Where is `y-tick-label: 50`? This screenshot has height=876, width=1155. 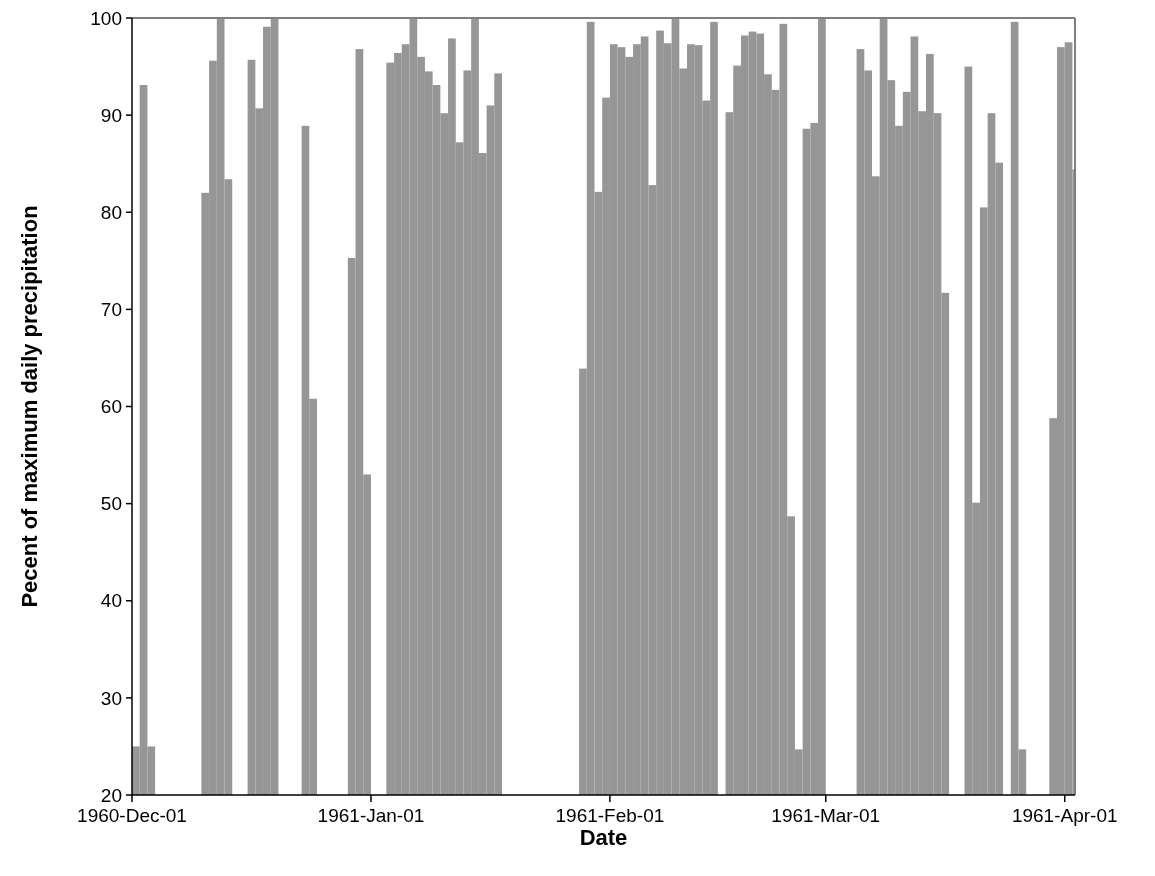 y-tick-label: 50 is located at coordinates (111, 504).